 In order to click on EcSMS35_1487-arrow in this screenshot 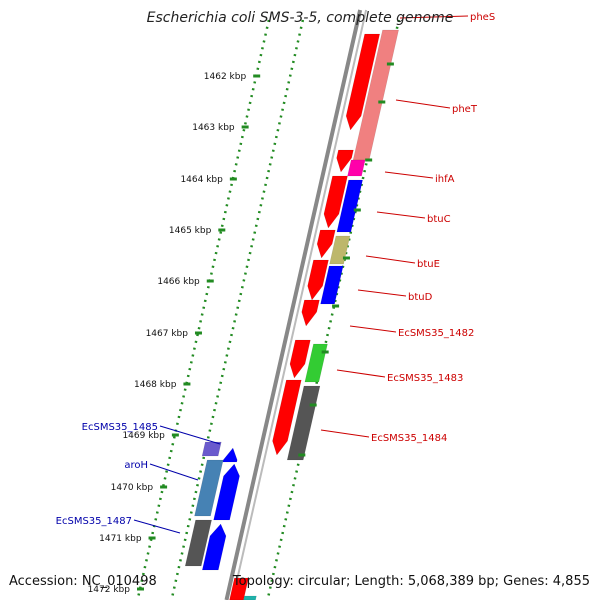, I will do `click(214, 547)`.